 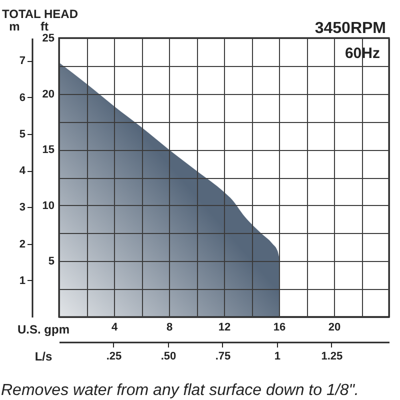 I want to click on x-tick-label: 8, so click(x=169, y=328).